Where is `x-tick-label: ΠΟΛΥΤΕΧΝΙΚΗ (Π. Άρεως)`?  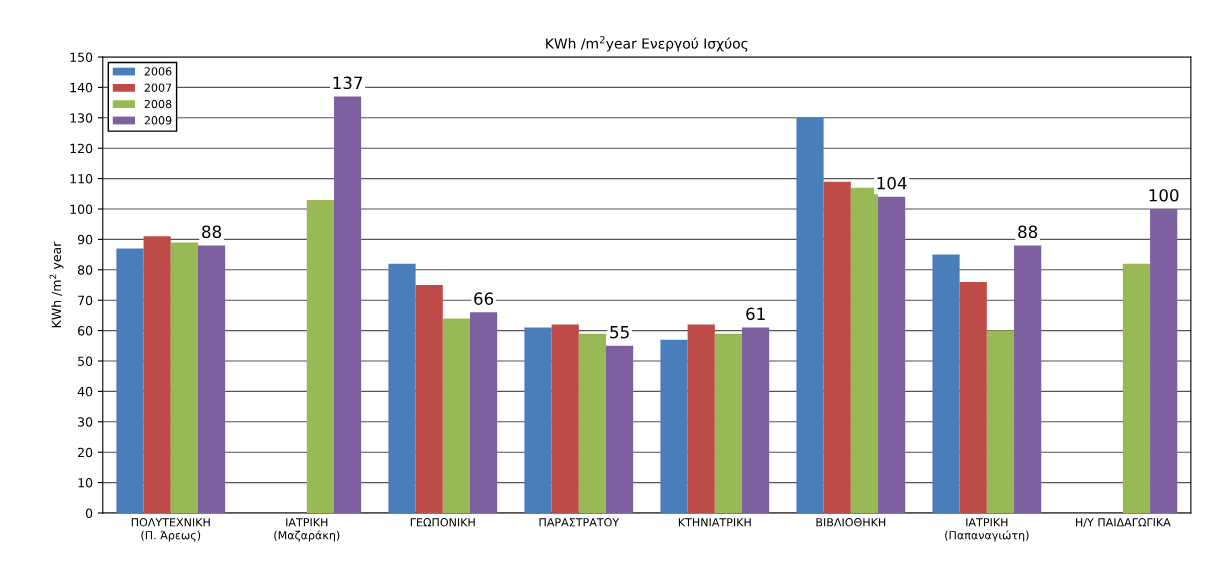
x-tick-label: ΠΟΛΥΤΕΧΝΙΚΗ (Π. Άρεως) is located at coordinates (170, 530).